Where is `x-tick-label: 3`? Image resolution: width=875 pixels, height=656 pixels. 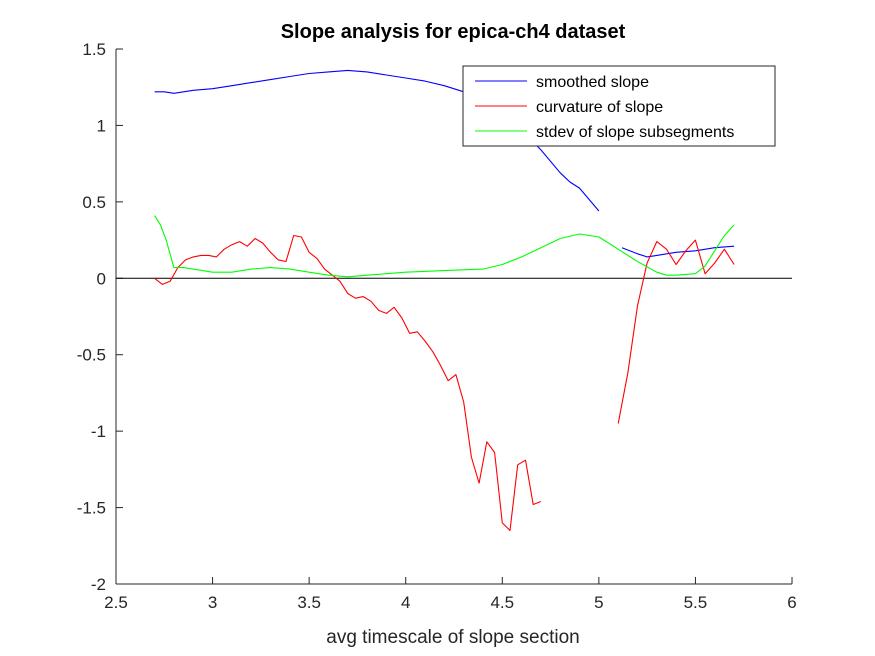
x-tick-label: 3 is located at coordinates (212, 602).